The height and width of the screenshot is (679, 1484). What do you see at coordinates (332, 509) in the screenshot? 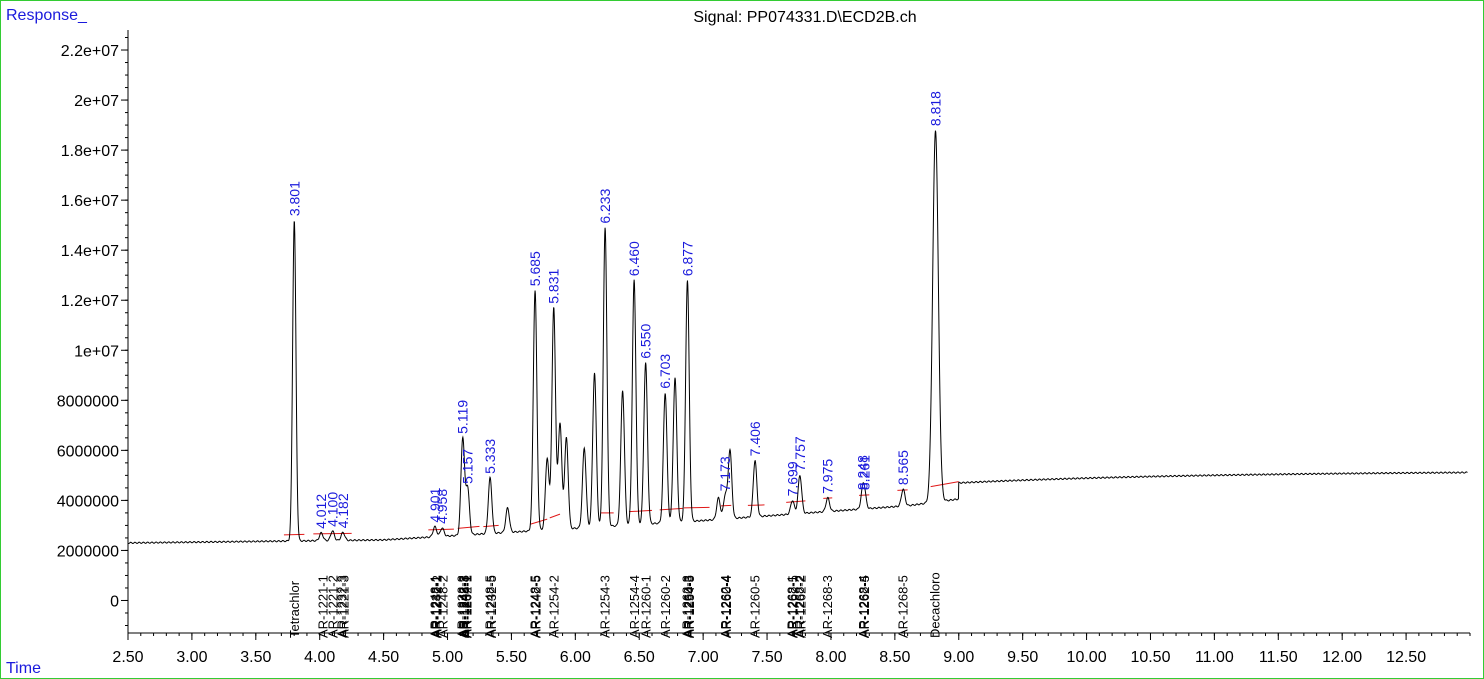
I see `peak-label: 4.100` at bounding box center [332, 509].